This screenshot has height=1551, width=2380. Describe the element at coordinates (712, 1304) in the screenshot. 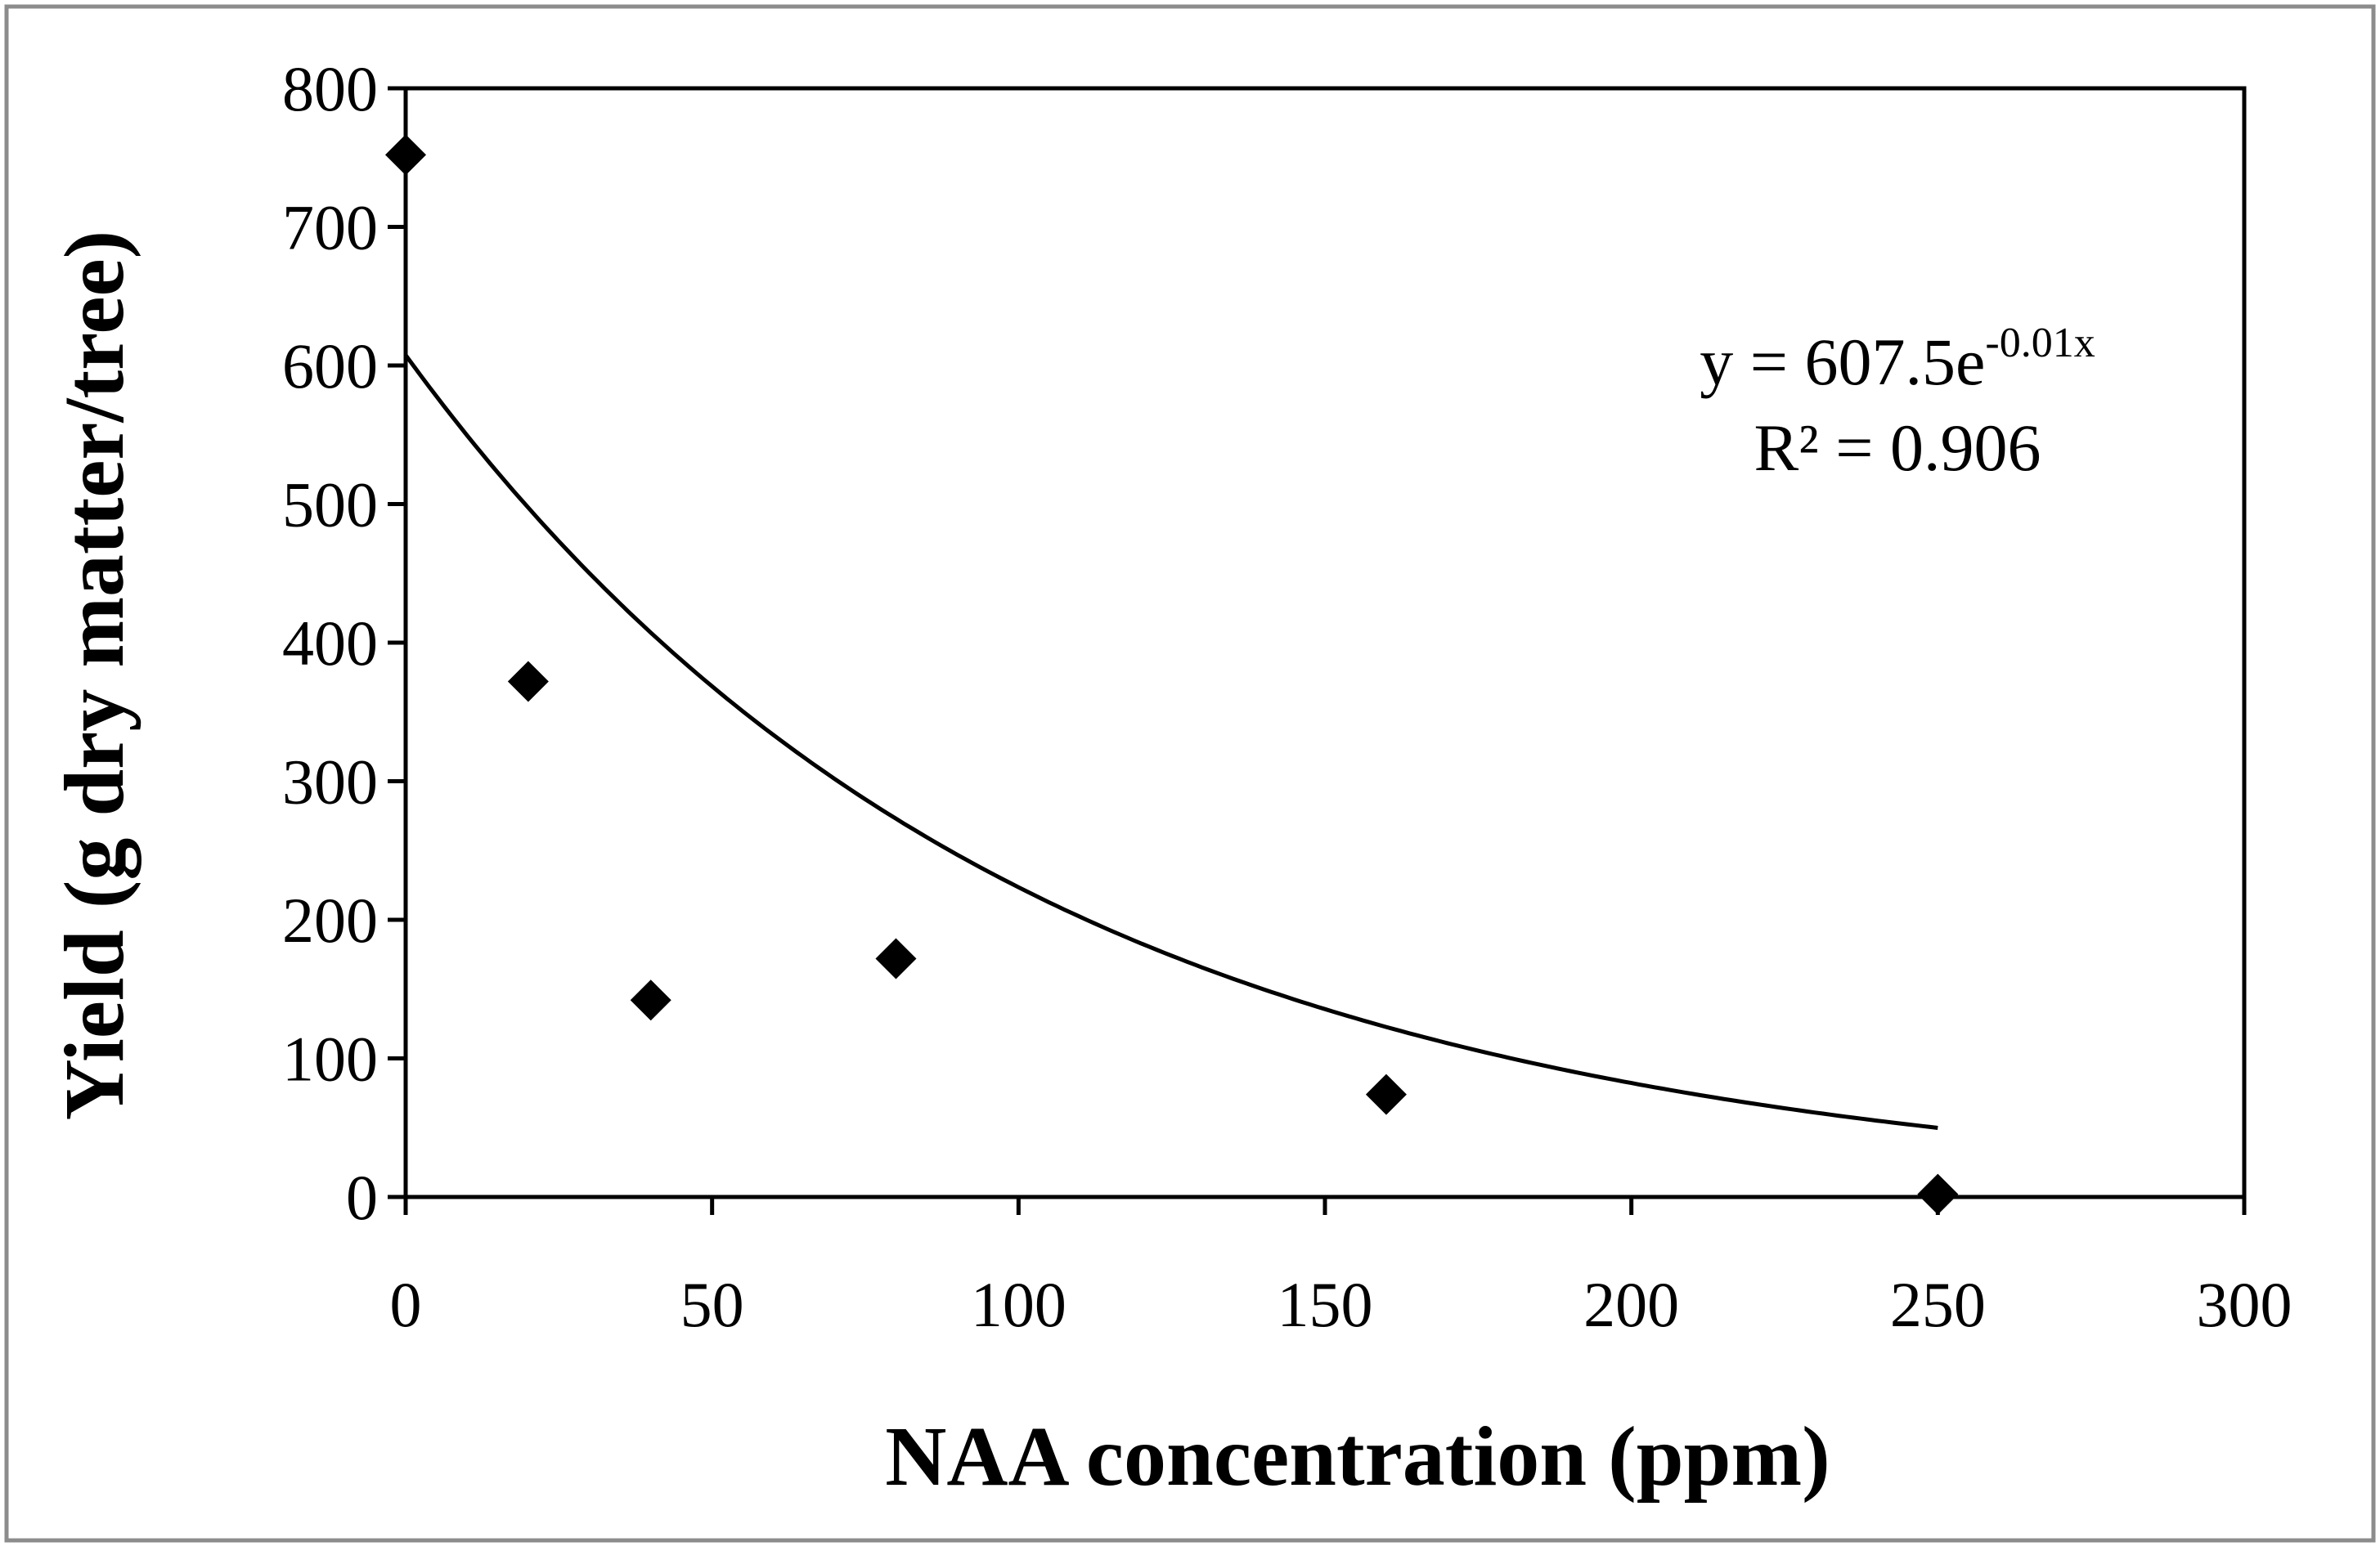

I see `x-tick-label: 50` at that location.